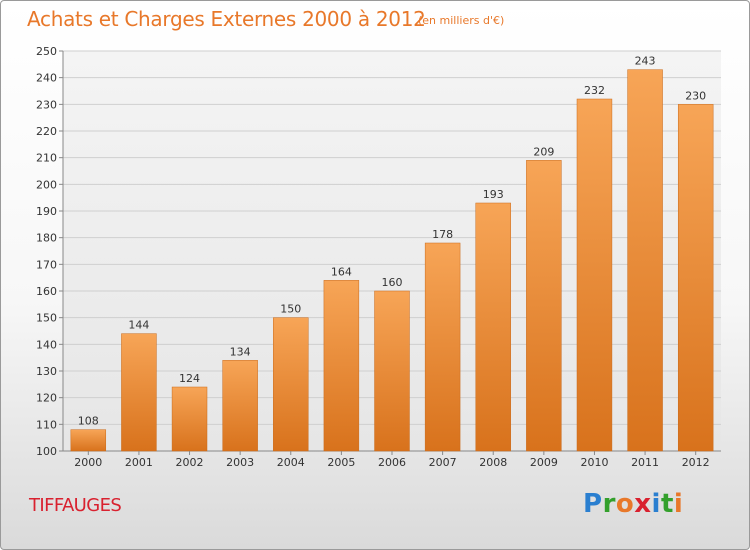 The image size is (750, 550). I want to click on data-label: 209, so click(543, 151).